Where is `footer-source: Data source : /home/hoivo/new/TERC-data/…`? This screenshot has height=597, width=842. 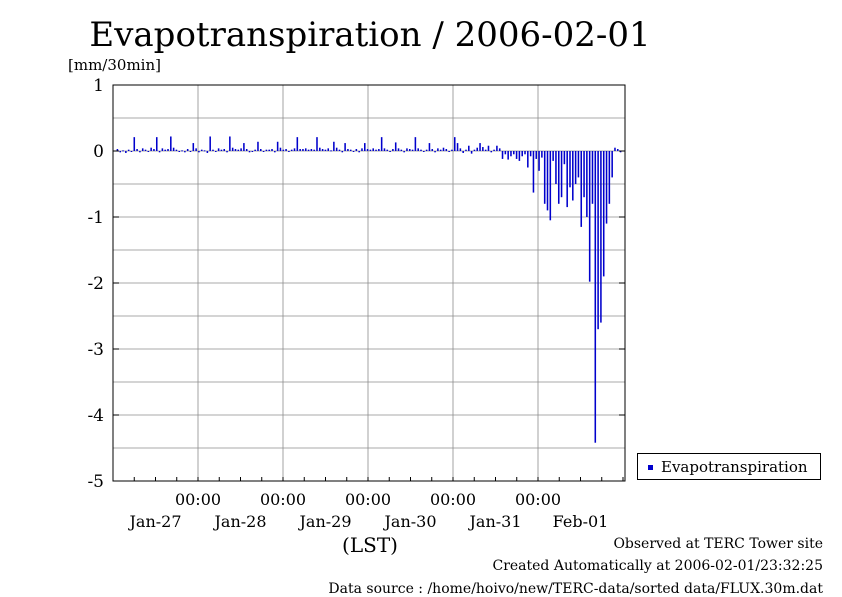
footer-source: Data source : /home/hoivo/new/TERC-data/… is located at coordinates (575, 589).